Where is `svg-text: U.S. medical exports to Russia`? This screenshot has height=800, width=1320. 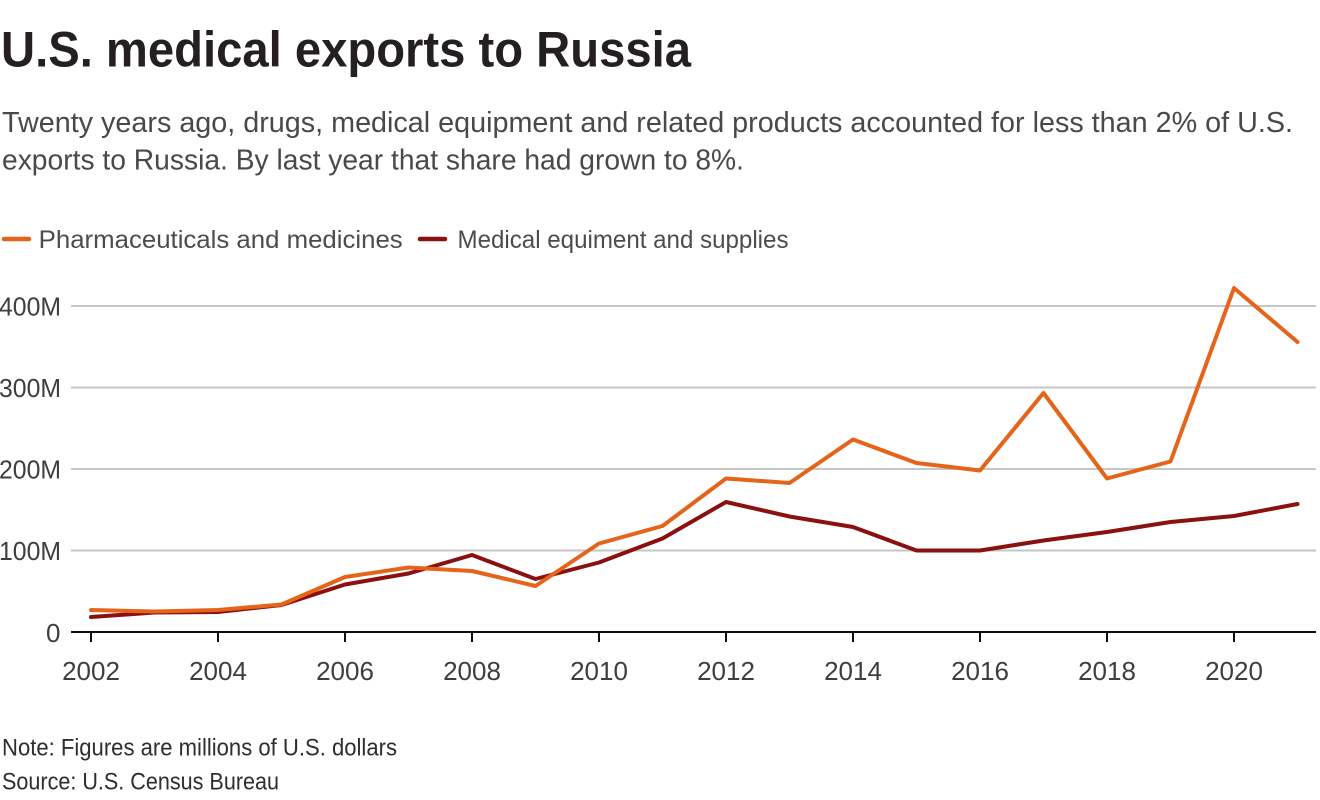 svg-text: U.S. medical exports to Russia is located at coordinates (346, 49).